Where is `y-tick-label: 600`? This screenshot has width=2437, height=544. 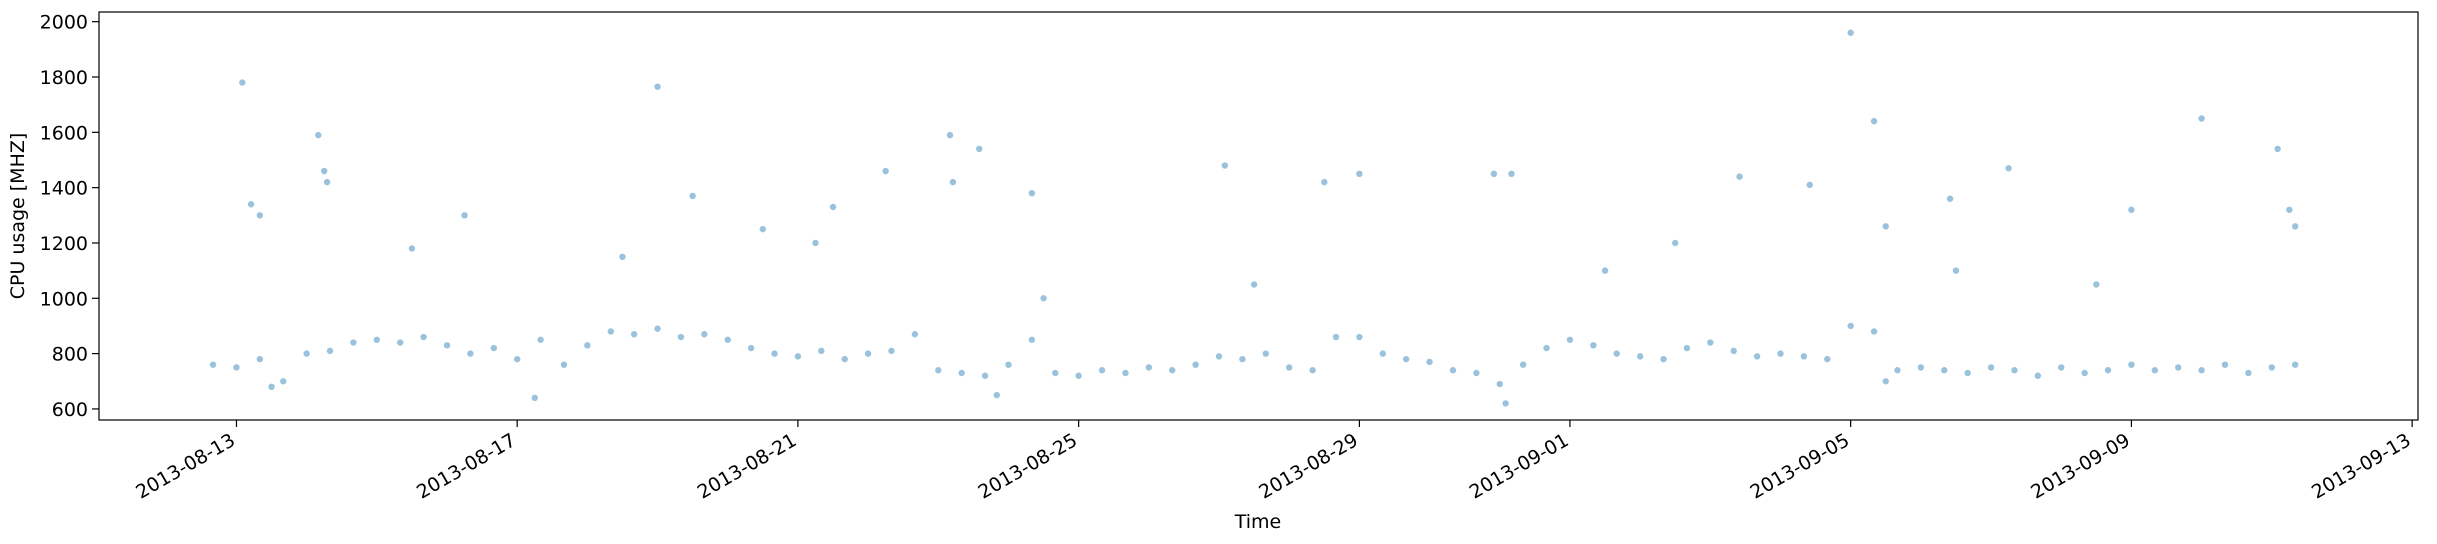
y-tick-label: 600 is located at coordinates (70, 410).